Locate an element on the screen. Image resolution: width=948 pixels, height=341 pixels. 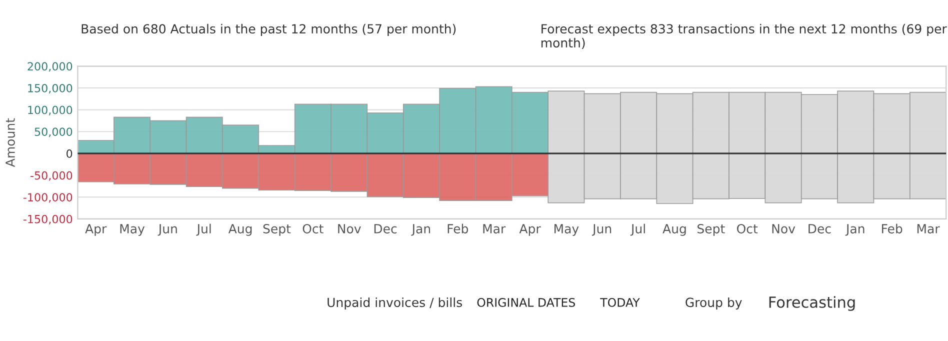
text: Group by is located at coordinates (714, 303).